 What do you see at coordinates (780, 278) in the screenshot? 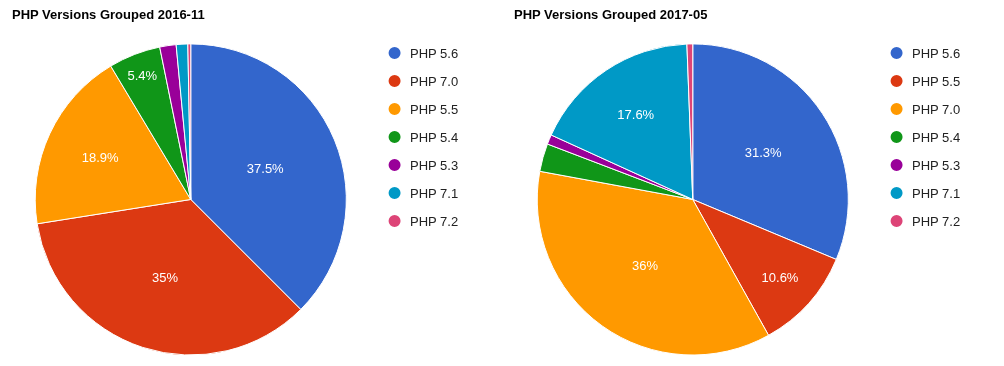
I see `data-label: 10.6%` at bounding box center [780, 278].